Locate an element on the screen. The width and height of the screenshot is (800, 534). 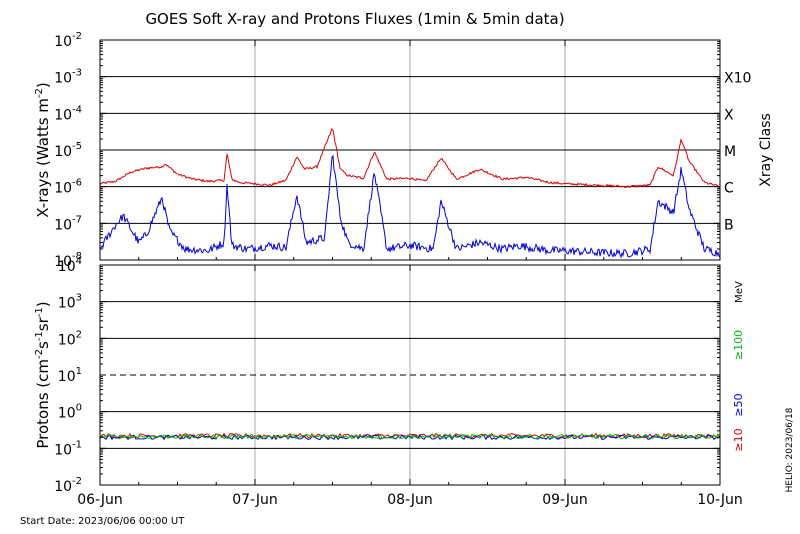
x-tick-label: 06-Jun is located at coordinates (100, 500).